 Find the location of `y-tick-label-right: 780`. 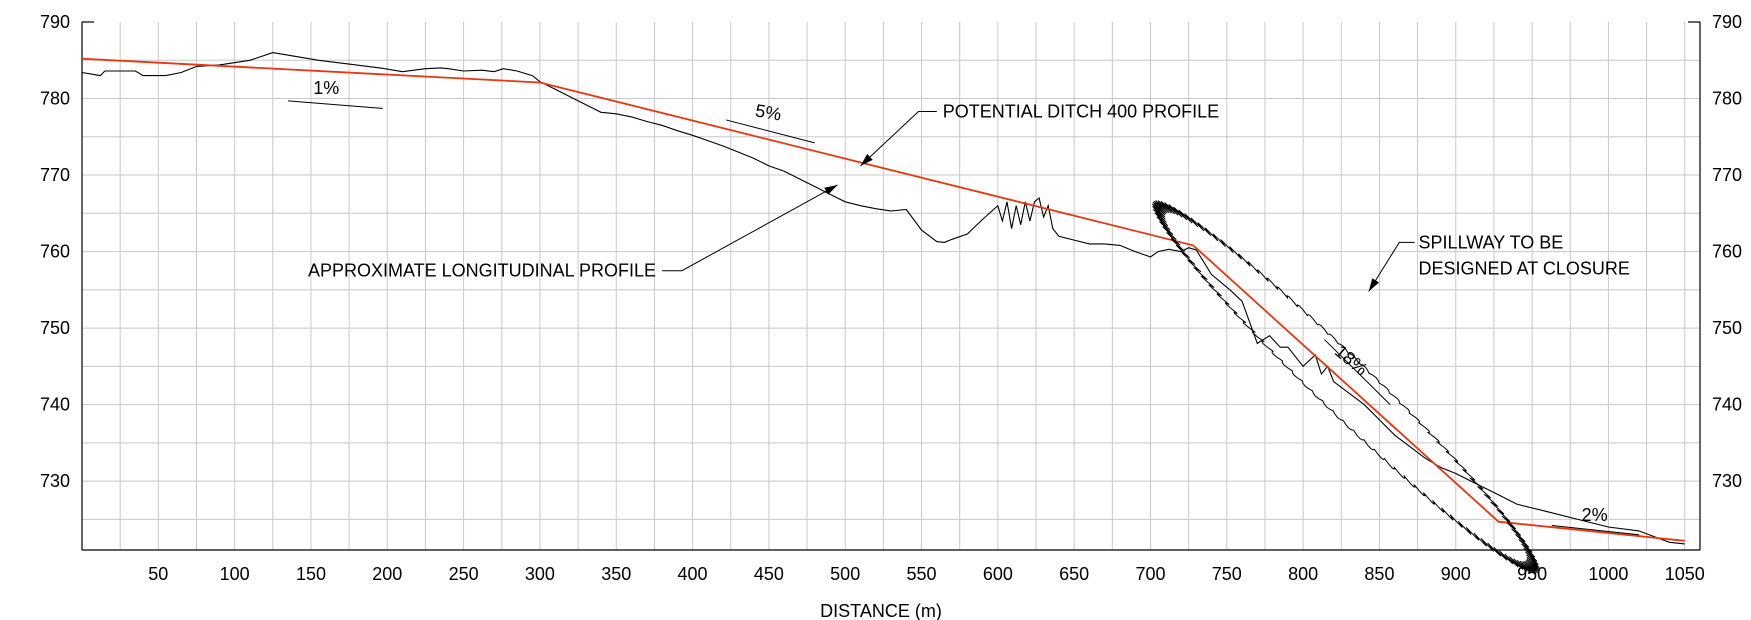

y-tick-label-right: 780 is located at coordinates (1727, 99).